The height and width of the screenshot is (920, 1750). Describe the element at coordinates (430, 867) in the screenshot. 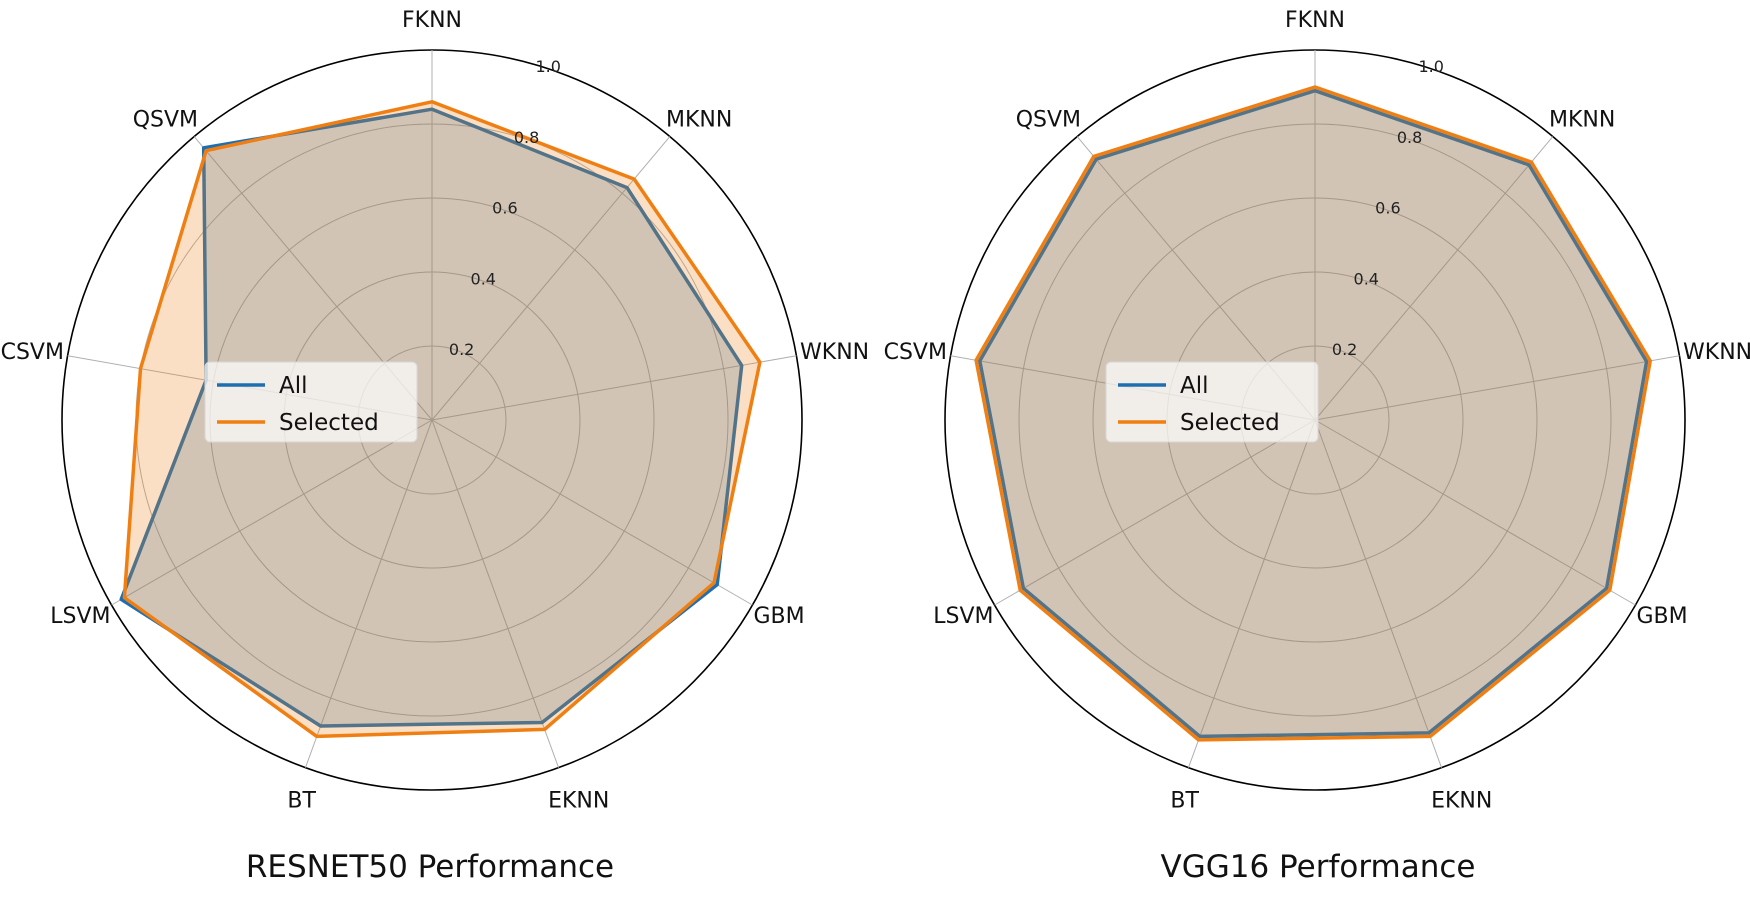

I see `chart-title: RESNET50 Performance` at that location.